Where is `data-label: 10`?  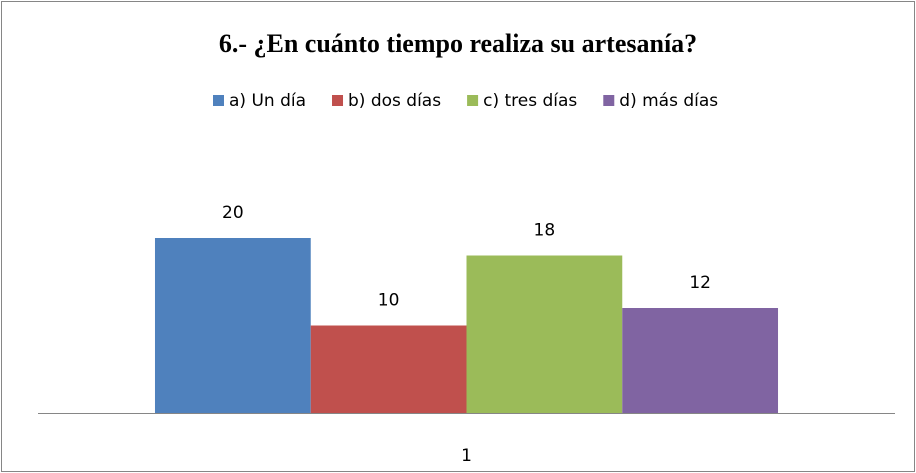 data-label: 10 is located at coordinates (389, 301).